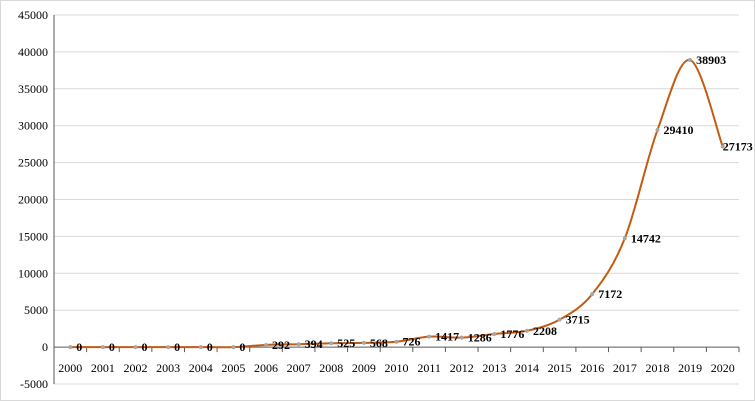 The width and height of the screenshot is (755, 401). Describe the element at coordinates (33, 52) in the screenshot. I see `y-tick-label: 40000` at that location.